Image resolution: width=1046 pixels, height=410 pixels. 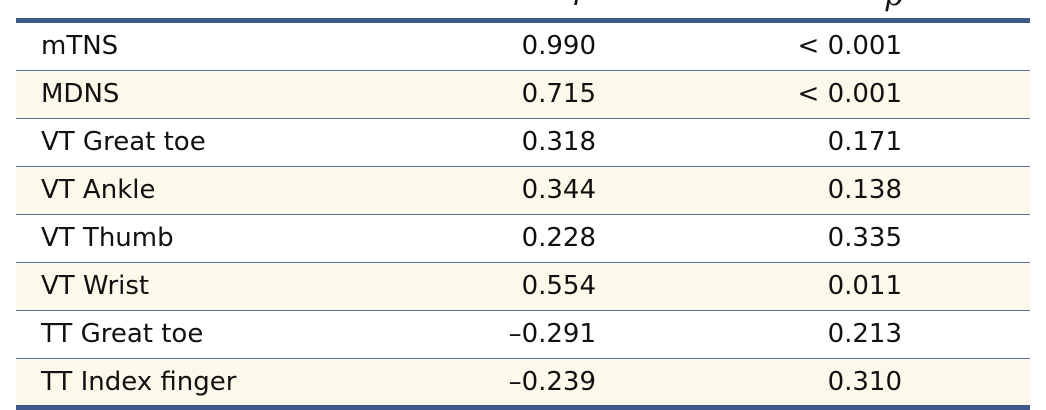 I want to click on table-row: mTNS 0.990 < 0.001, so click(x=523, y=47).